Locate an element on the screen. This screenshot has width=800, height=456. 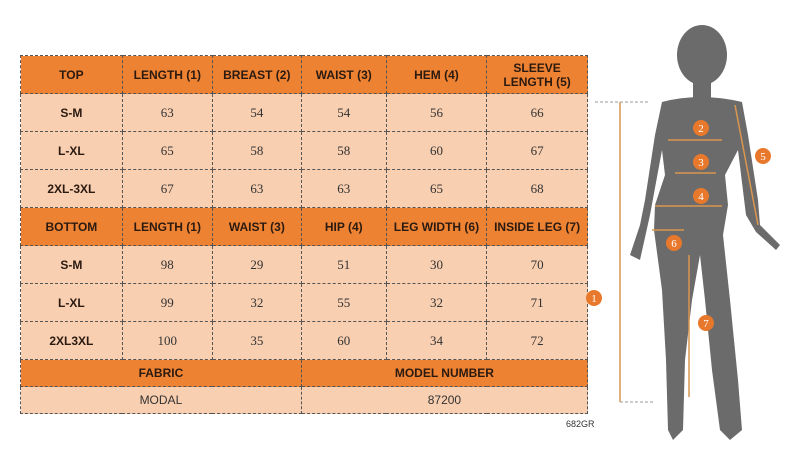
product-code: 682GR is located at coordinates (580, 424).